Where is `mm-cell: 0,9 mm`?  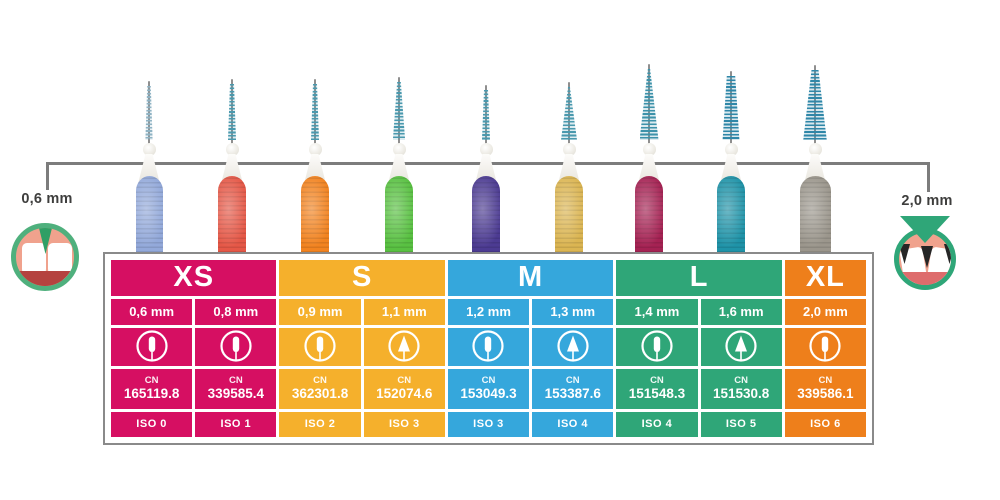
mm-cell: 0,9 mm is located at coordinates (320, 312).